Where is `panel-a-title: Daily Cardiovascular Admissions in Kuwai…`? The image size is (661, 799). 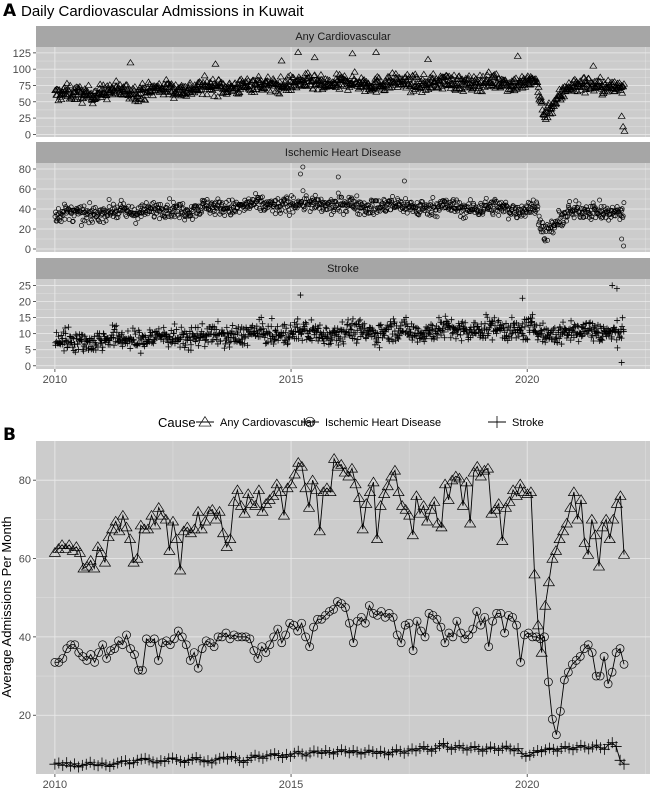 panel-a-title: Daily Cardiovascular Admissions in Kuwai… is located at coordinates (162, 11).